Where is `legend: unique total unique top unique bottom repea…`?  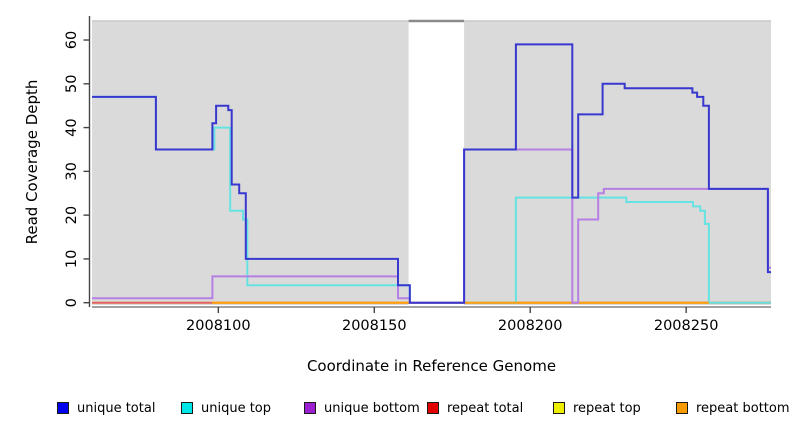
legend: unique total unique top unique bottom repea… is located at coordinates (396, 409).